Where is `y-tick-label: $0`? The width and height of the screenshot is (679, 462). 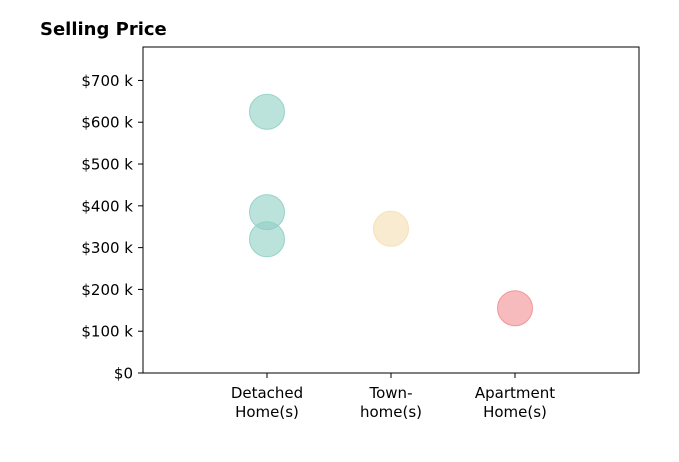 y-tick-label: $0 is located at coordinates (123, 374).